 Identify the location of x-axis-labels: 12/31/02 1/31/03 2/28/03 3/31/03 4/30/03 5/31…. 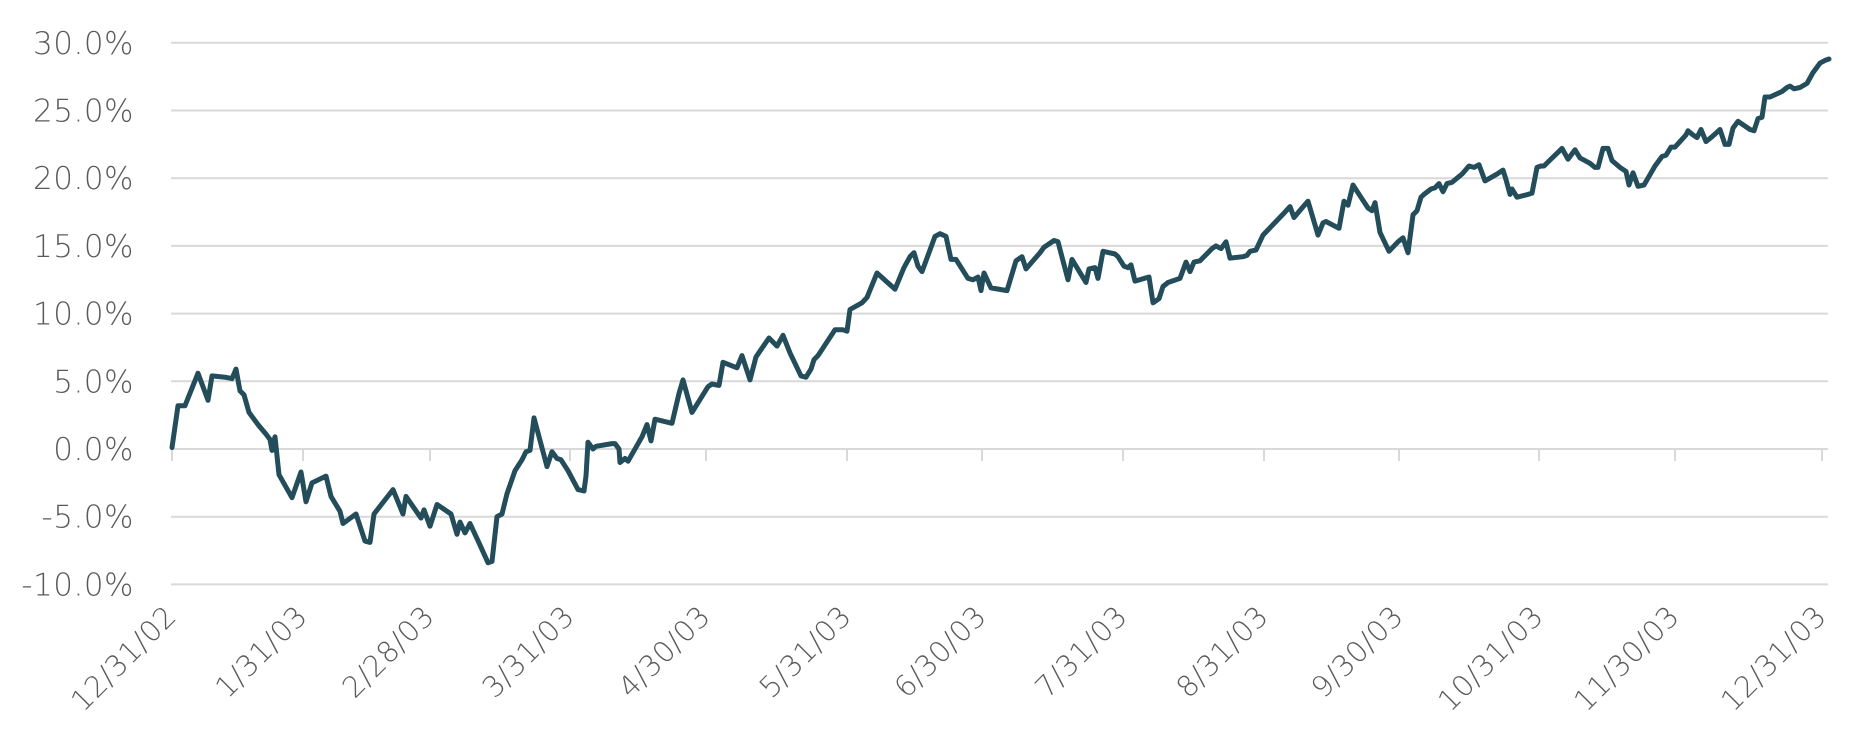
(948, 658).